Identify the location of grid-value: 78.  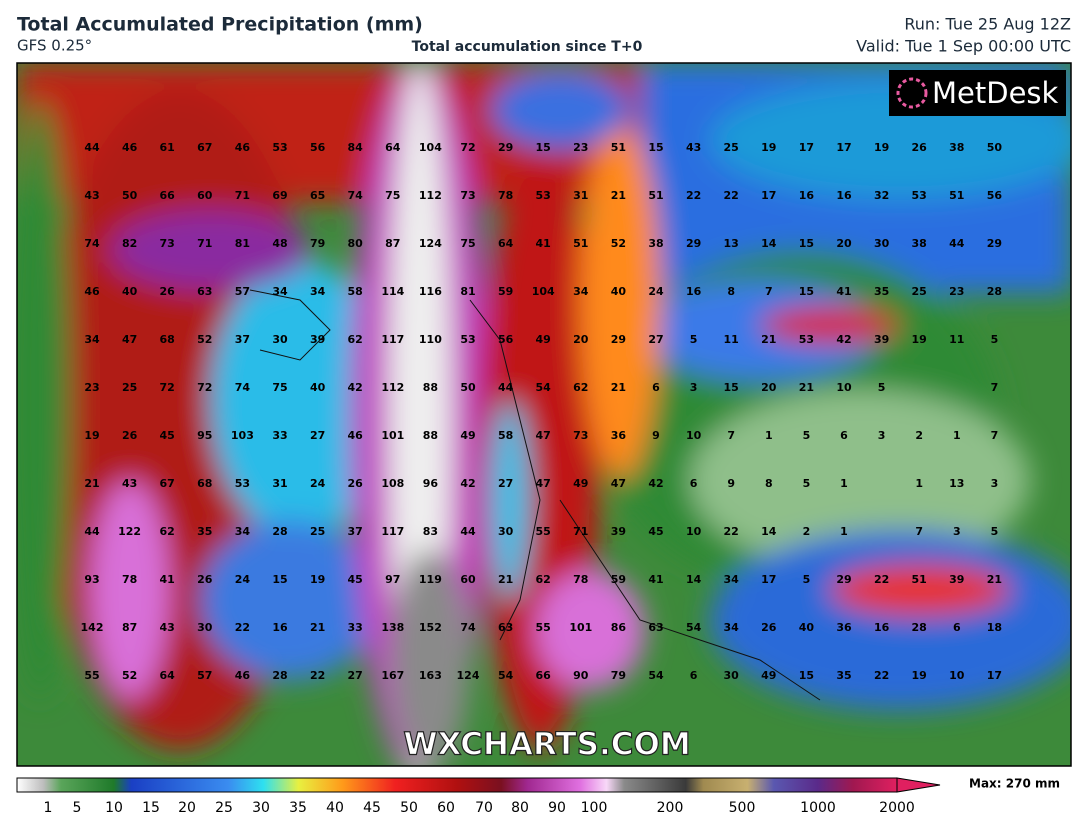
(505, 195).